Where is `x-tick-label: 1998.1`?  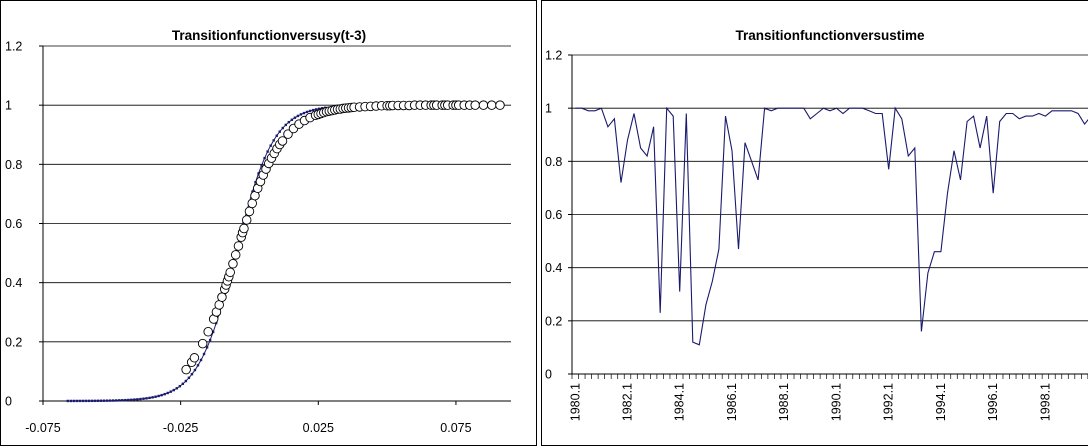
x-tick-label: 1998.1 is located at coordinates (1045, 402).